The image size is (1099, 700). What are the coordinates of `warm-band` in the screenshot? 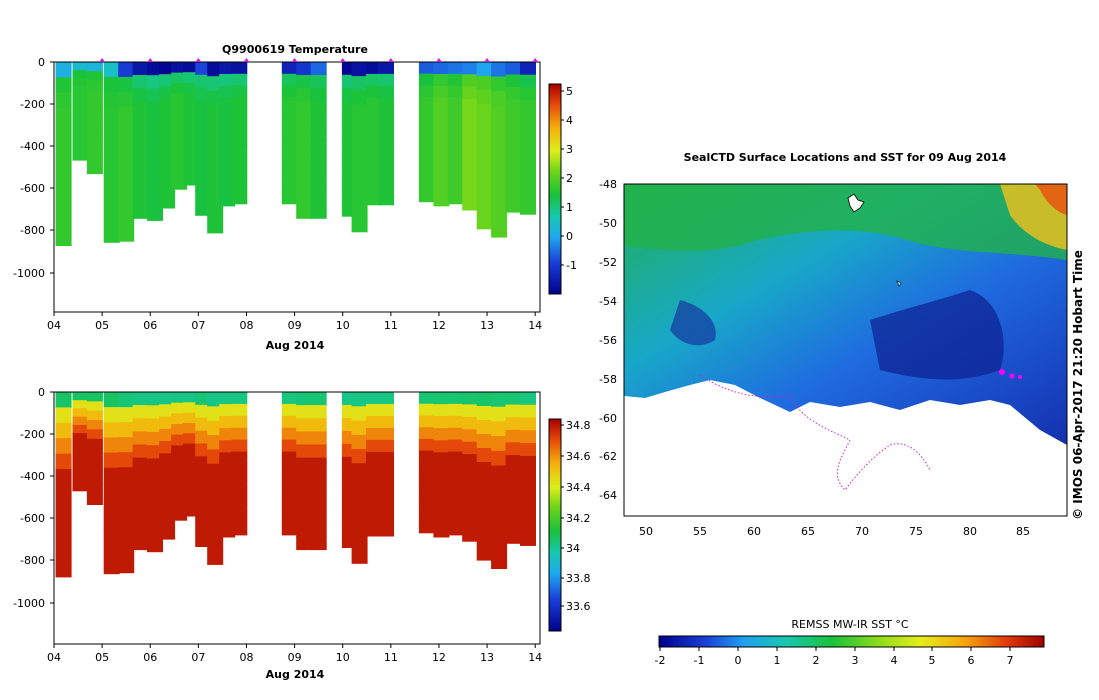 It's located at (845, 222).